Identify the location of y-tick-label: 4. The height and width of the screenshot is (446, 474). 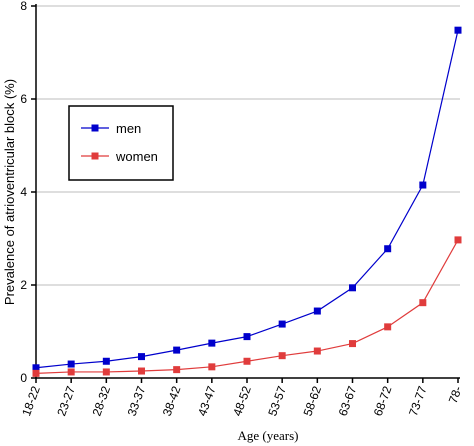
(23, 192).